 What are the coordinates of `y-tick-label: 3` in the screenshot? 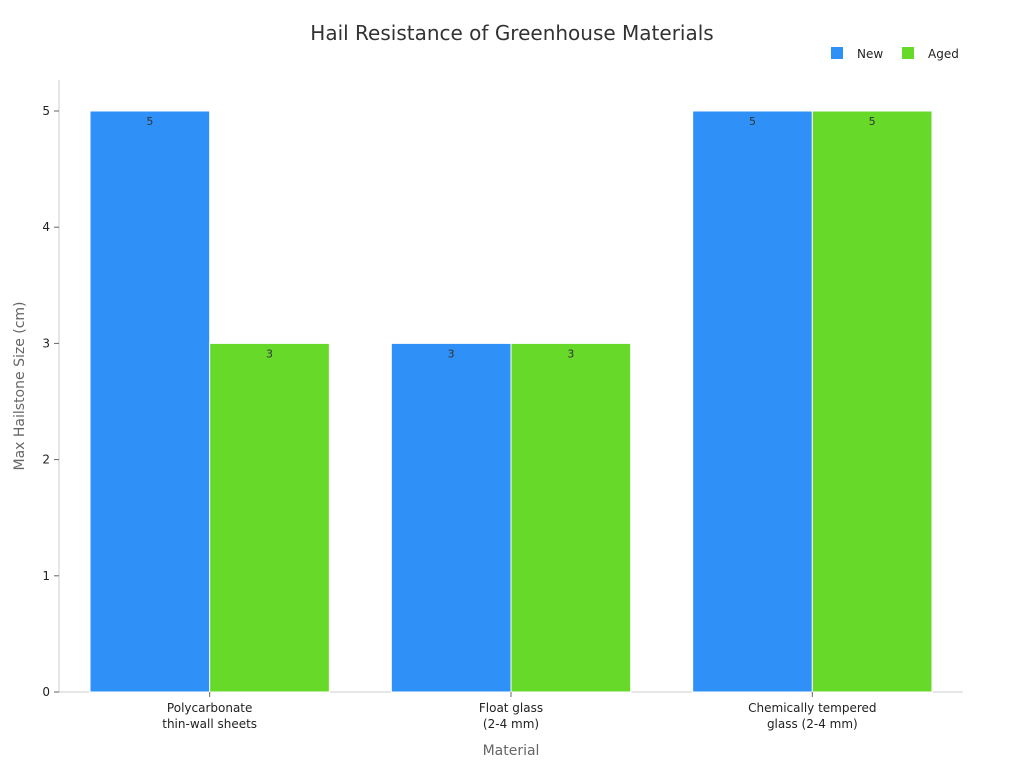 It's located at (46, 343).